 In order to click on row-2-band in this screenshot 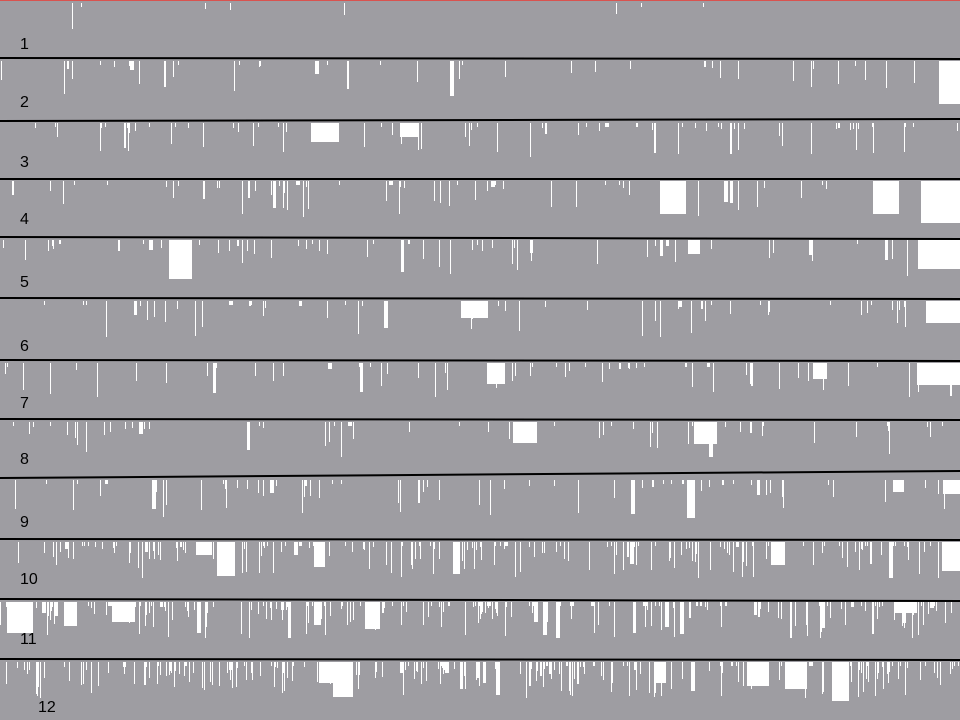, I will do `click(480, 90)`.